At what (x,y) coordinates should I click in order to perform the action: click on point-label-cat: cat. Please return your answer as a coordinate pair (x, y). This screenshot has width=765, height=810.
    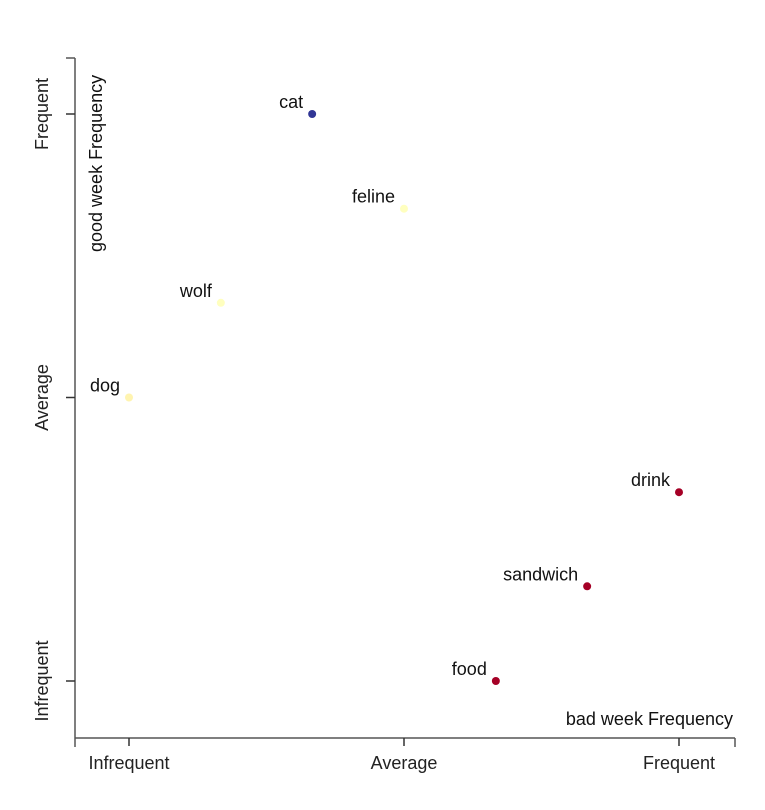
    Looking at the image, I should click on (291, 102).